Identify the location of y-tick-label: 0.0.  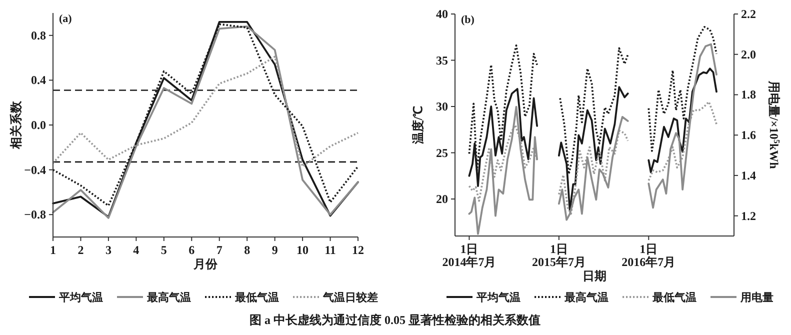
(38, 125).